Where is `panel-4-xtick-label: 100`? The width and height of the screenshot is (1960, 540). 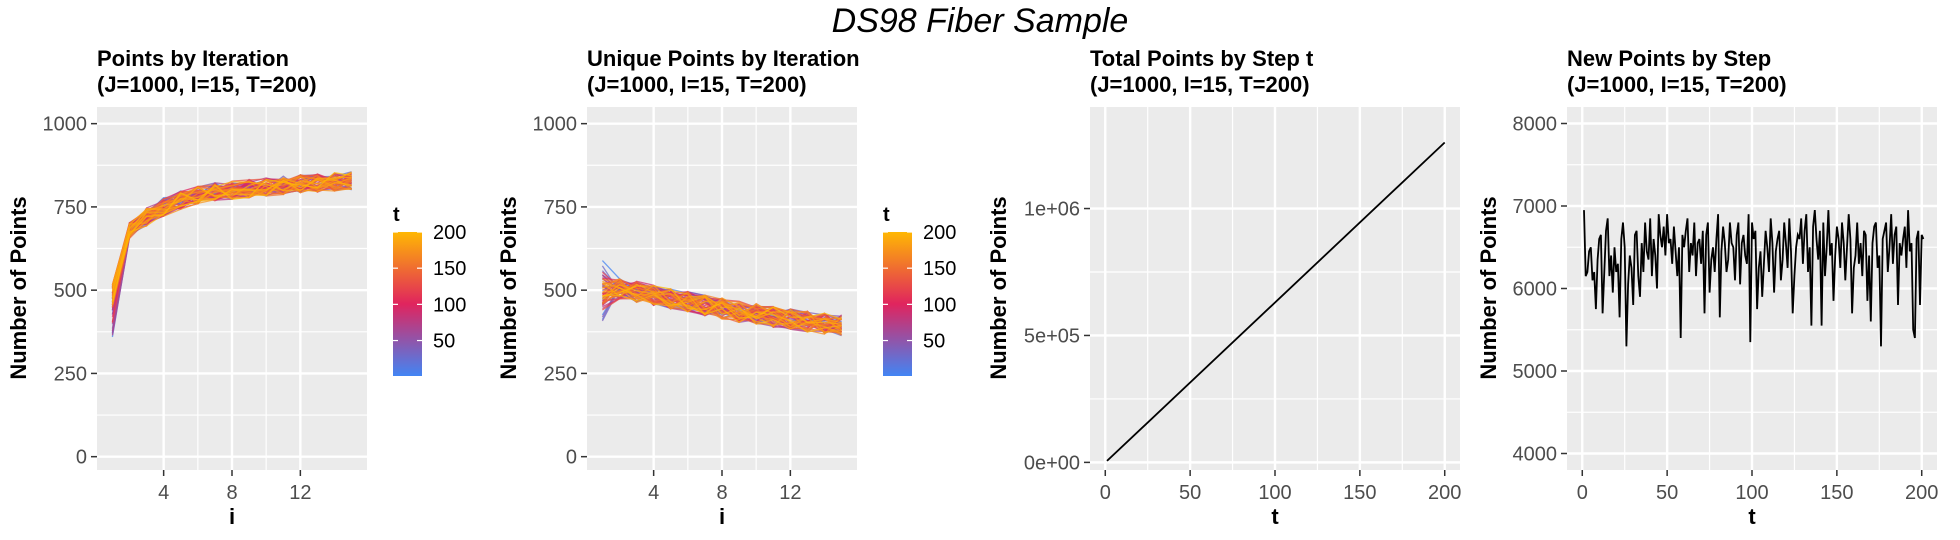
panel-4-xtick-label: 100 is located at coordinates (1751, 493).